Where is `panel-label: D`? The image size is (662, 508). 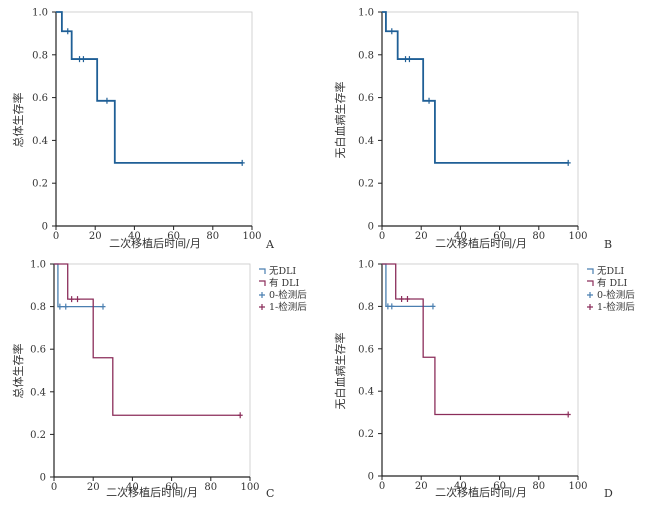 panel-label: D is located at coordinates (608, 493).